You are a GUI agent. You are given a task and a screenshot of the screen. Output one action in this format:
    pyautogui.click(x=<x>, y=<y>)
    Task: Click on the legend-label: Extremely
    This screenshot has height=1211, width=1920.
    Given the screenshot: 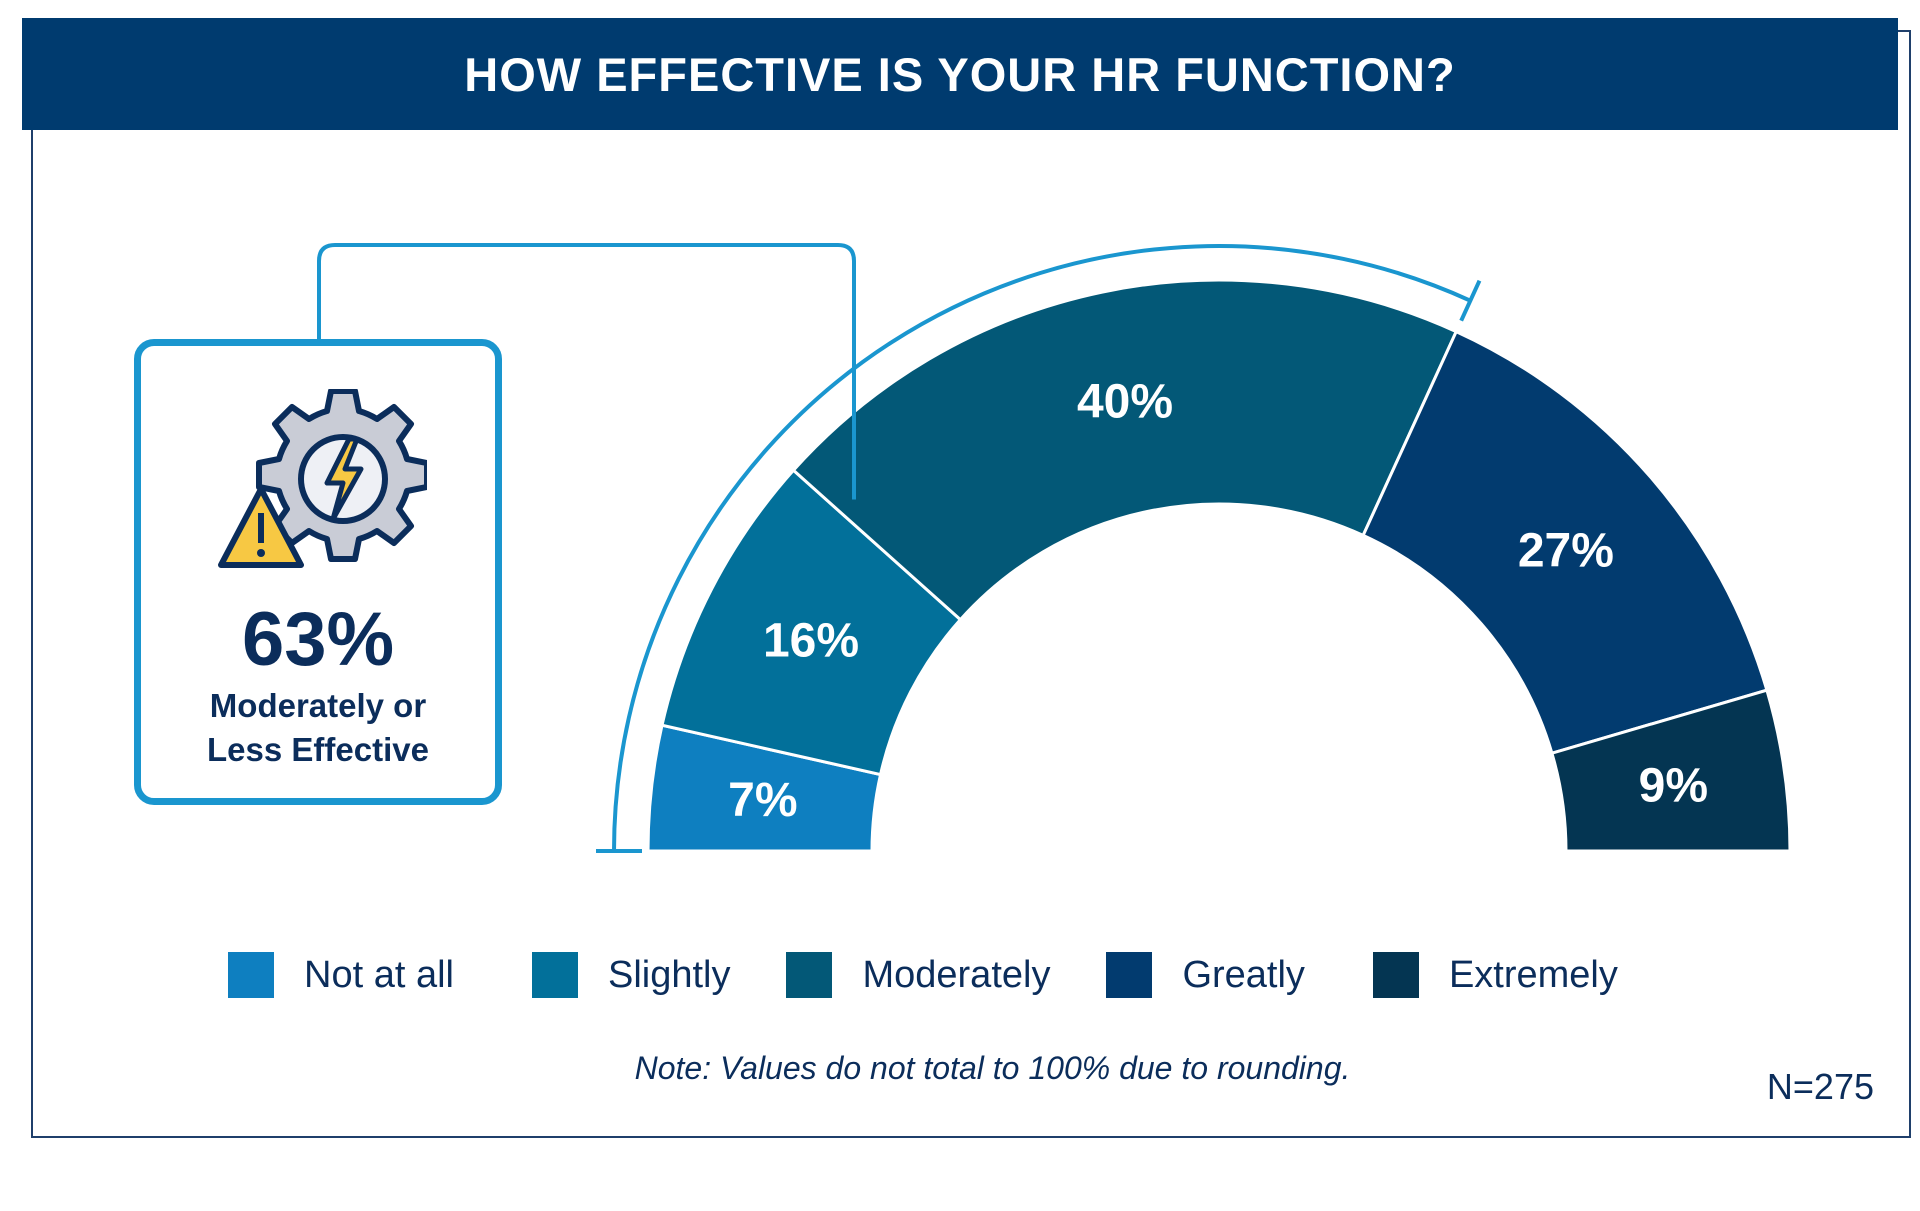 What is the action you would take?
    pyautogui.click(x=1533, y=974)
    